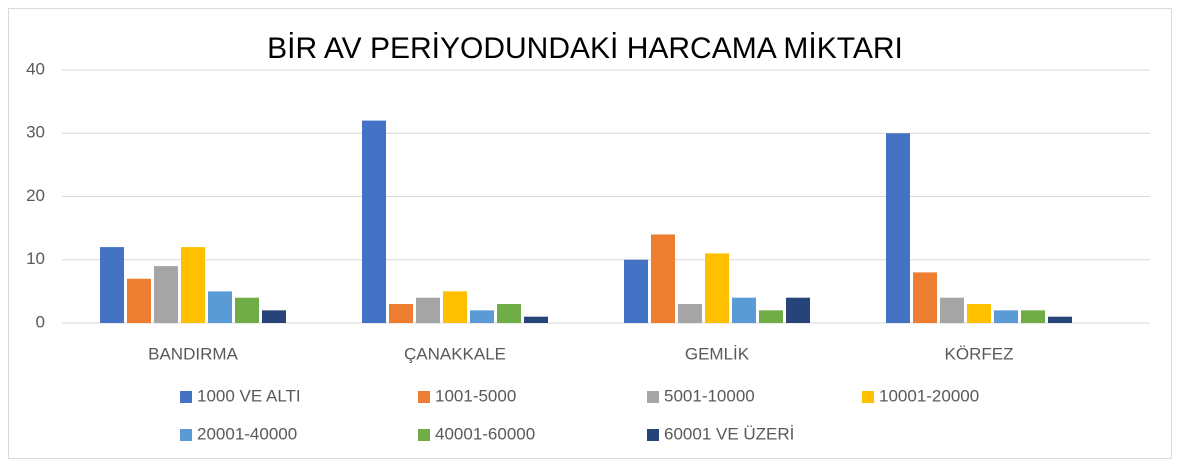 This screenshot has height=467, width=1181. What do you see at coordinates (193, 353) in the screenshot?
I see `x-tick-label: BANDIRMA` at bounding box center [193, 353].